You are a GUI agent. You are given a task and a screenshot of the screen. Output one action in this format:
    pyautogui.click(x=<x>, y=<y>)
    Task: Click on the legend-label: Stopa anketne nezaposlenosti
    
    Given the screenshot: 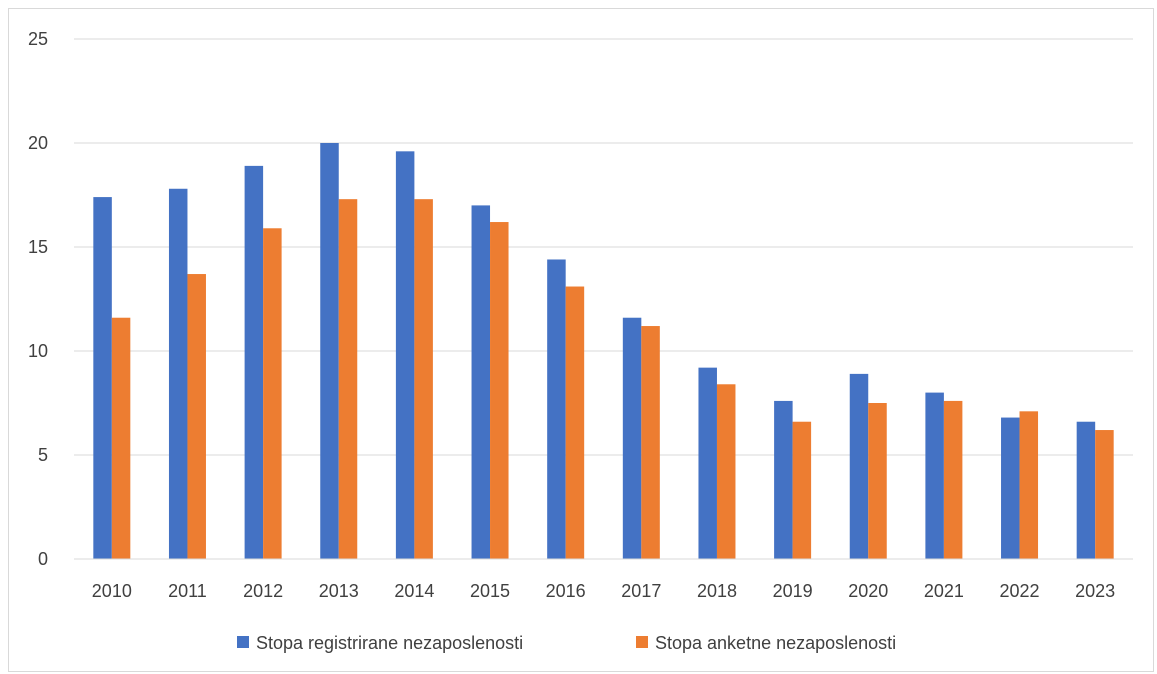 What is the action you would take?
    pyautogui.click(x=775, y=643)
    